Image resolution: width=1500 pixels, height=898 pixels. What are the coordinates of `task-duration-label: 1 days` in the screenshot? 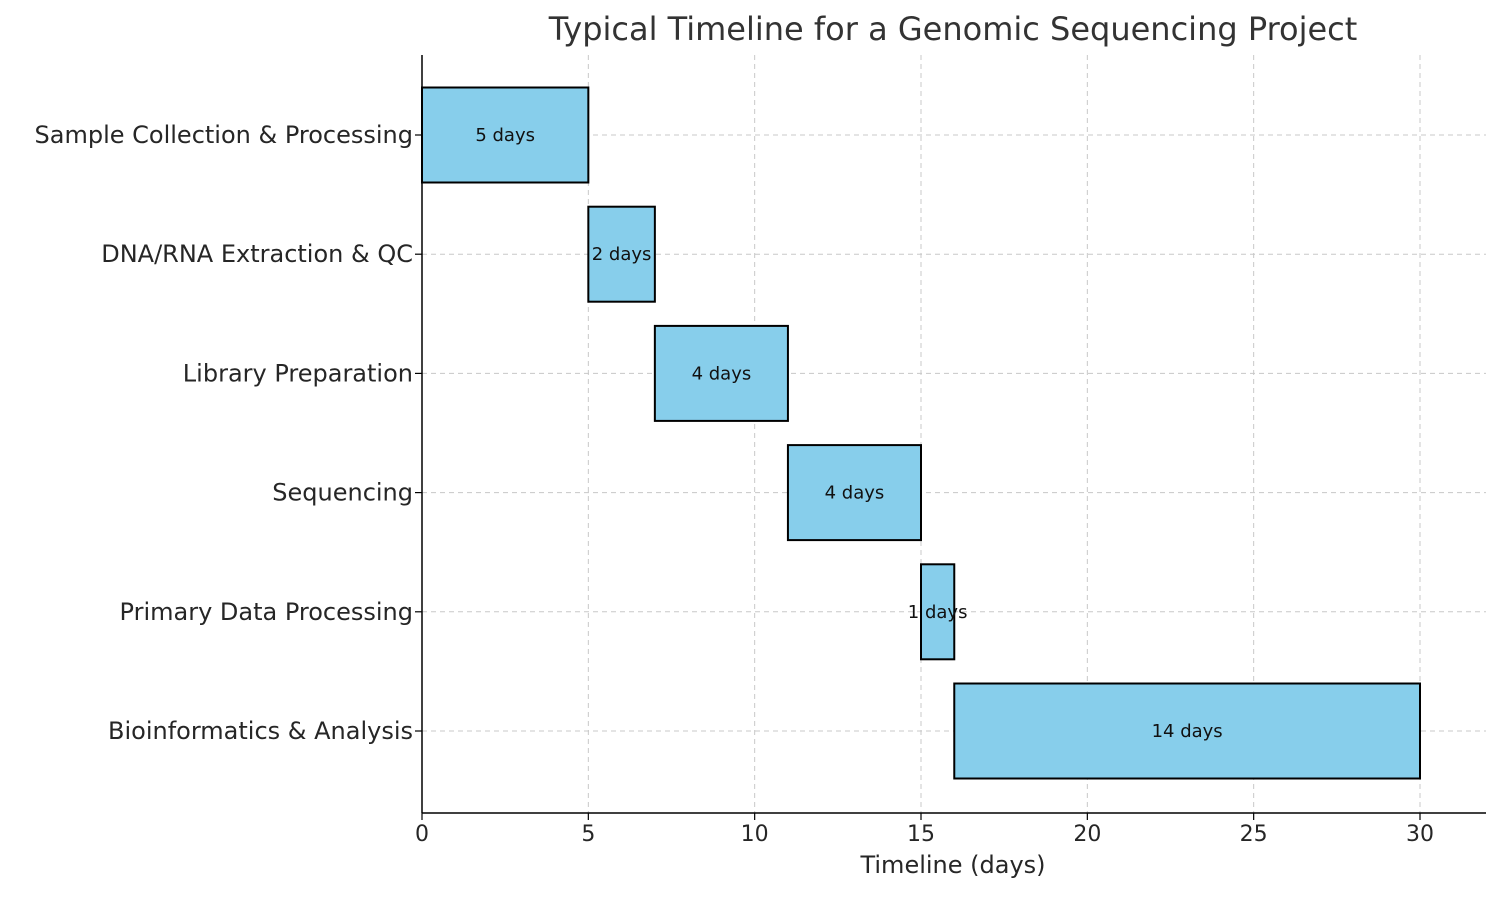 It's located at (938, 612).